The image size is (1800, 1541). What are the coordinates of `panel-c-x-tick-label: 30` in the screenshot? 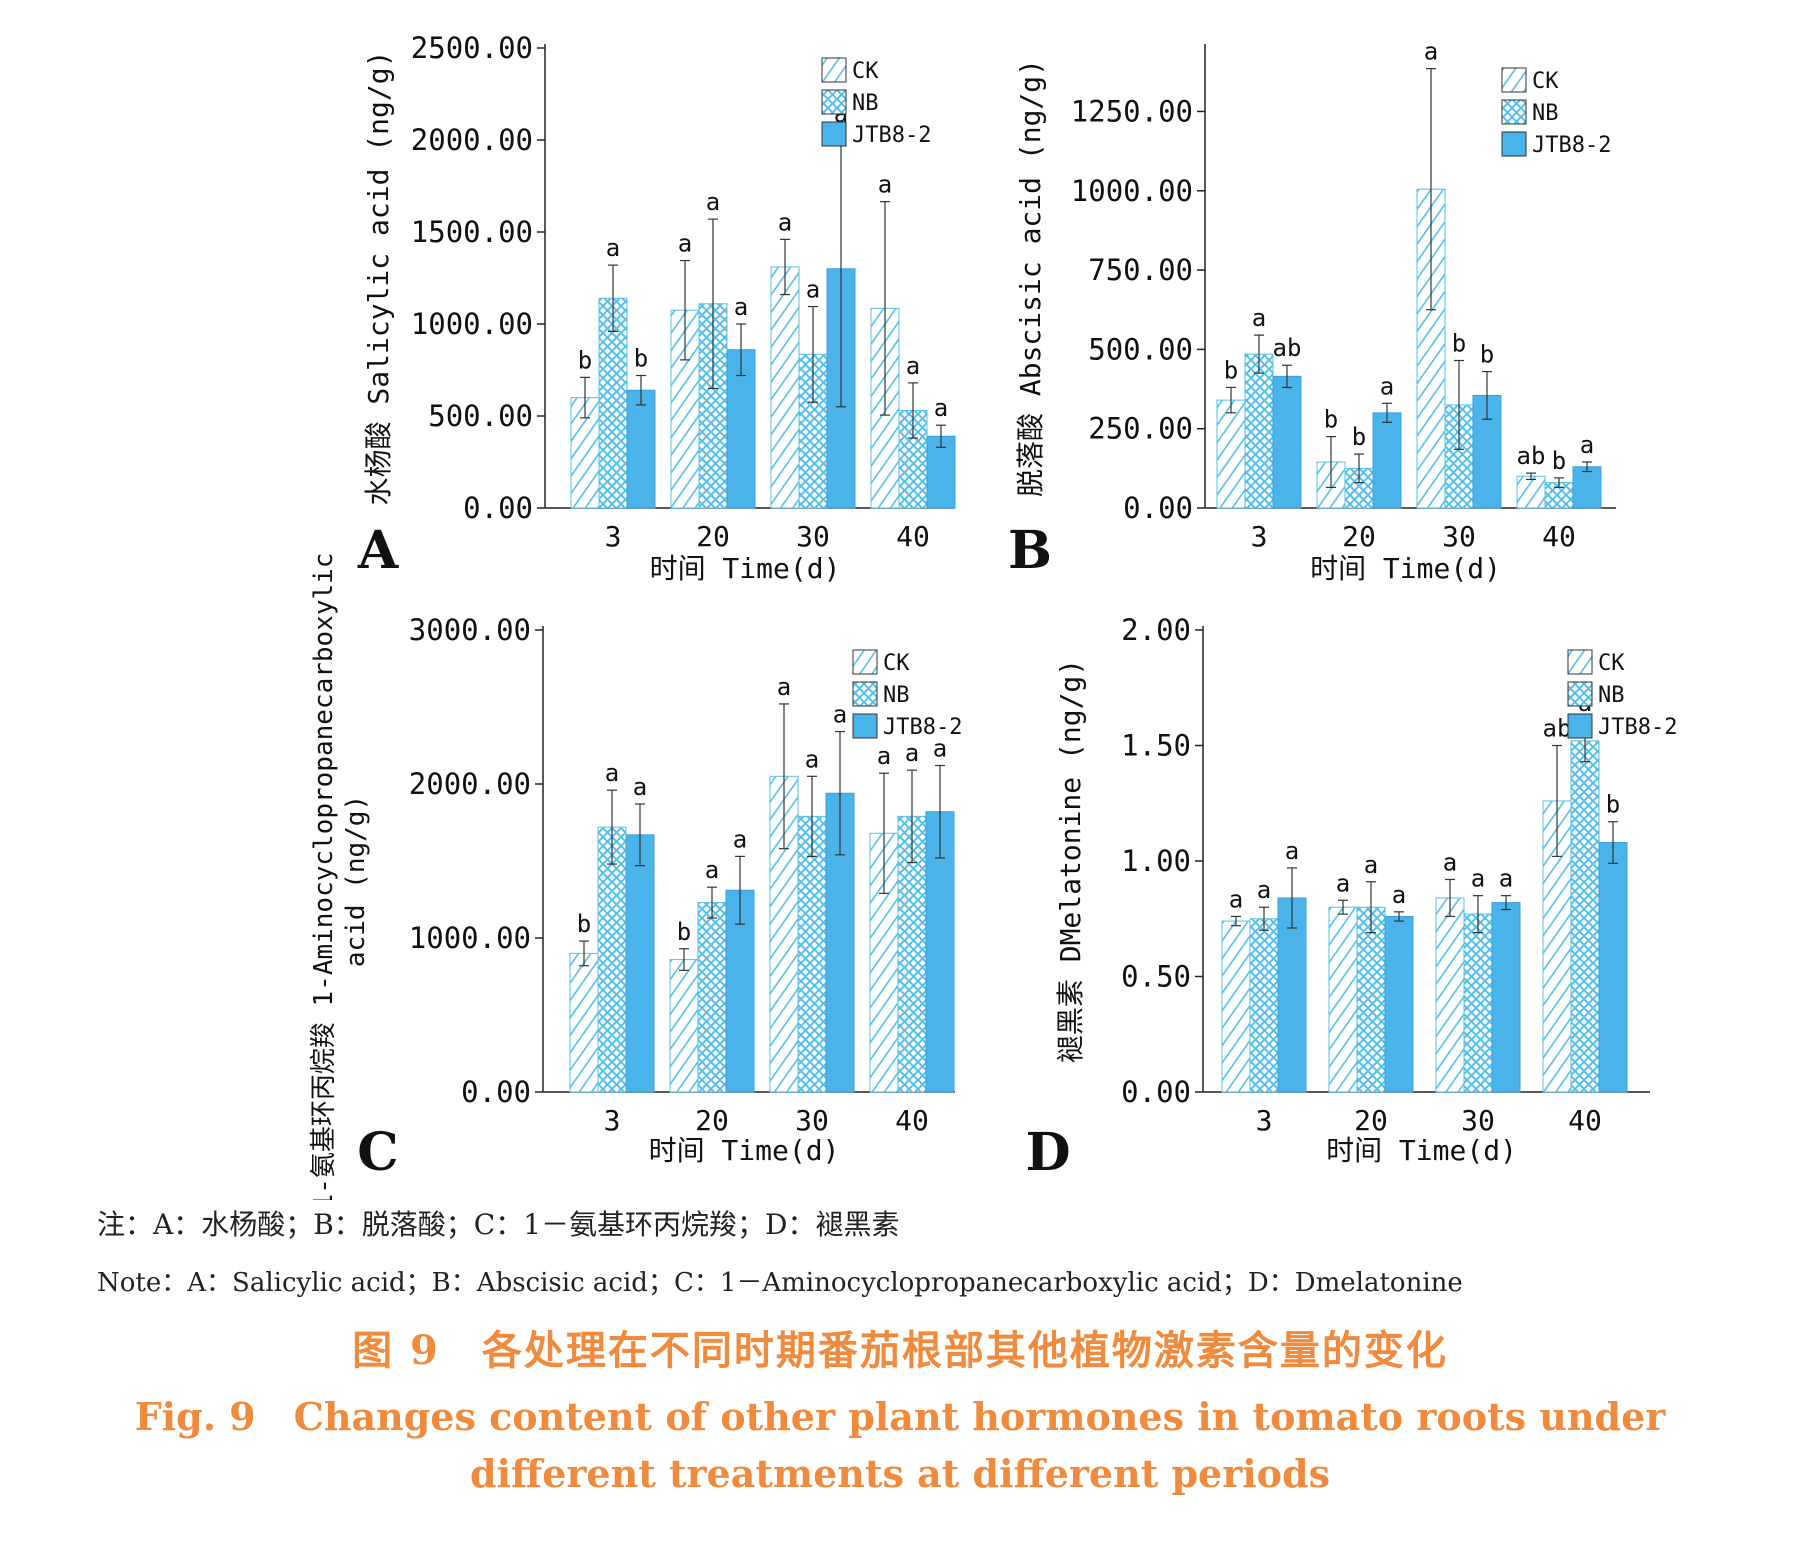 It's located at (812, 1120).